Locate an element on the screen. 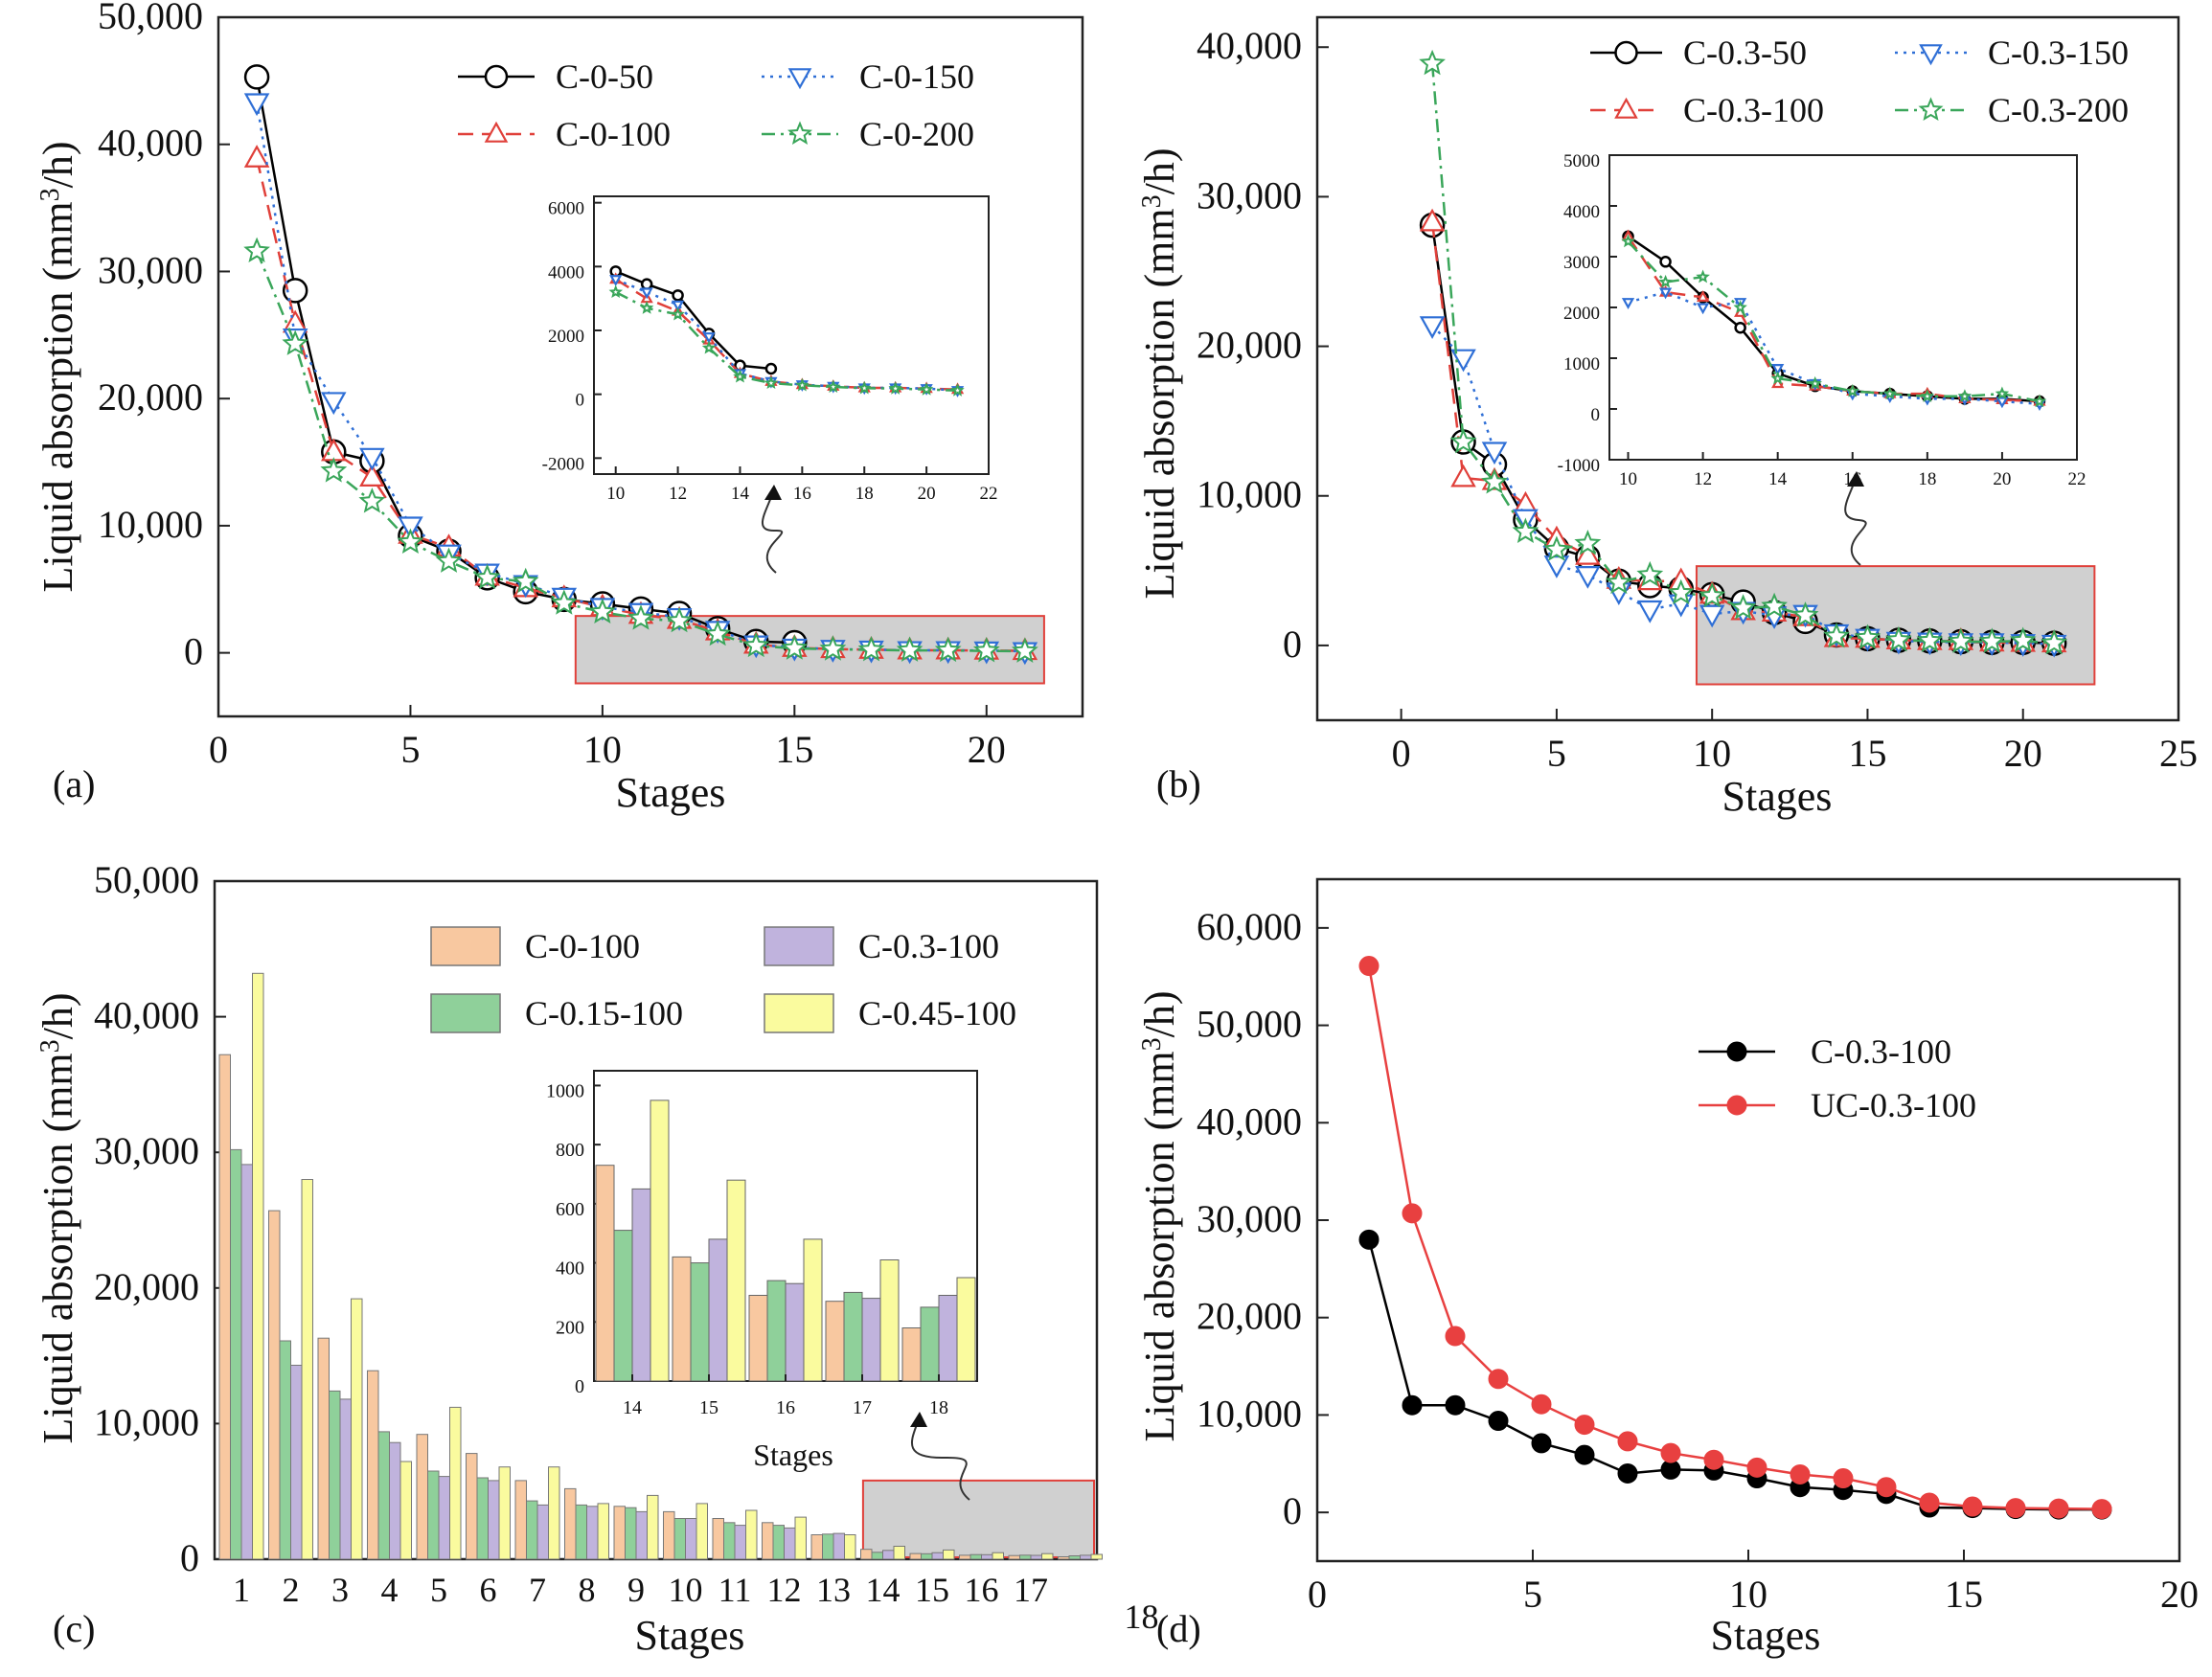 The image size is (2212, 1677). c-x-tick-label: 8 is located at coordinates (587, 1590).